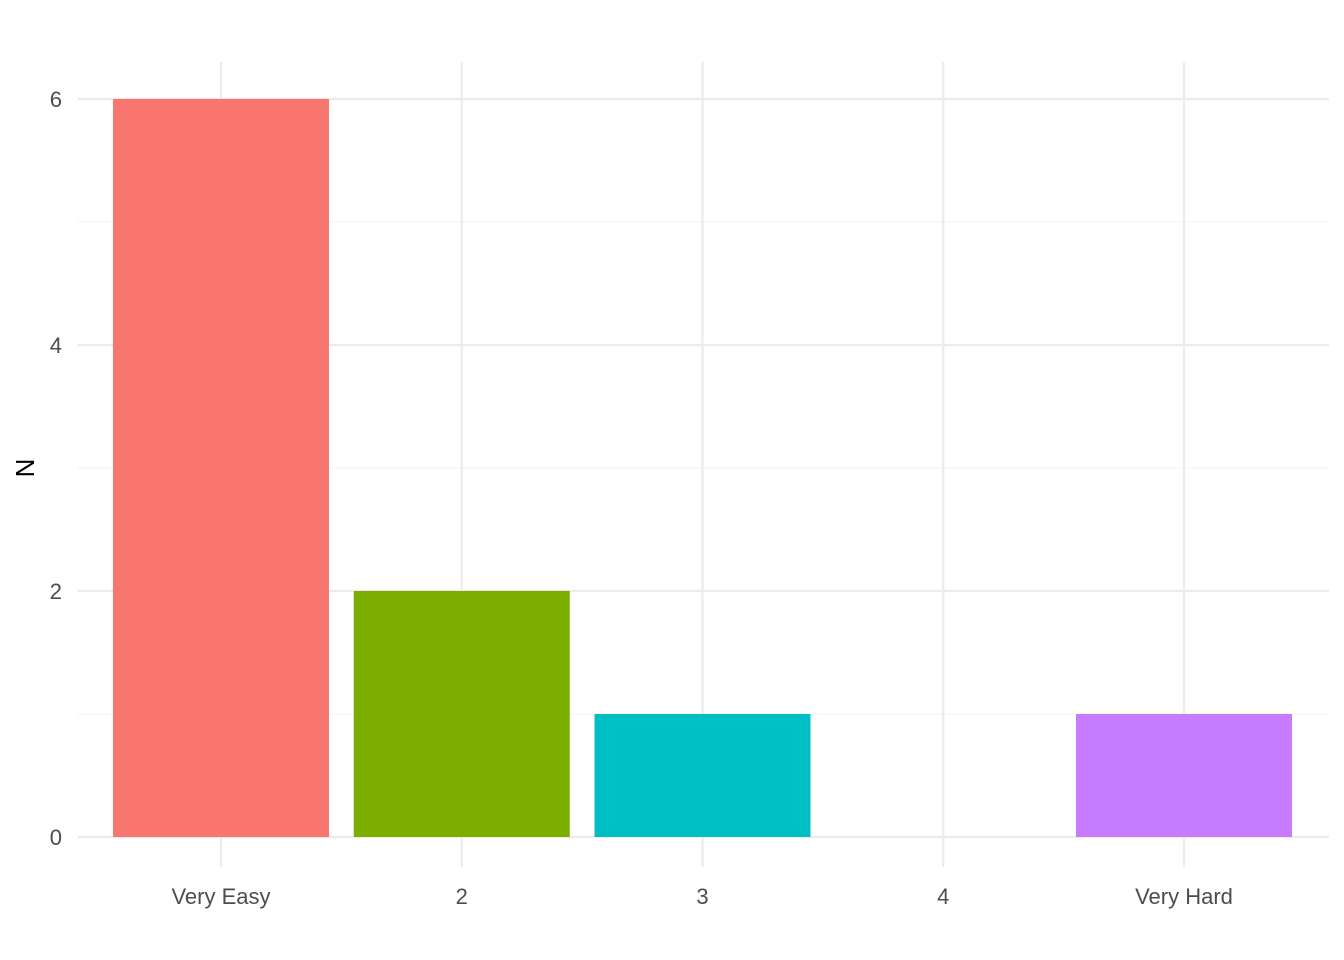 This screenshot has width=1344, height=960. What do you see at coordinates (56, 591) in the screenshot?
I see `y-tick-label: 2` at bounding box center [56, 591].